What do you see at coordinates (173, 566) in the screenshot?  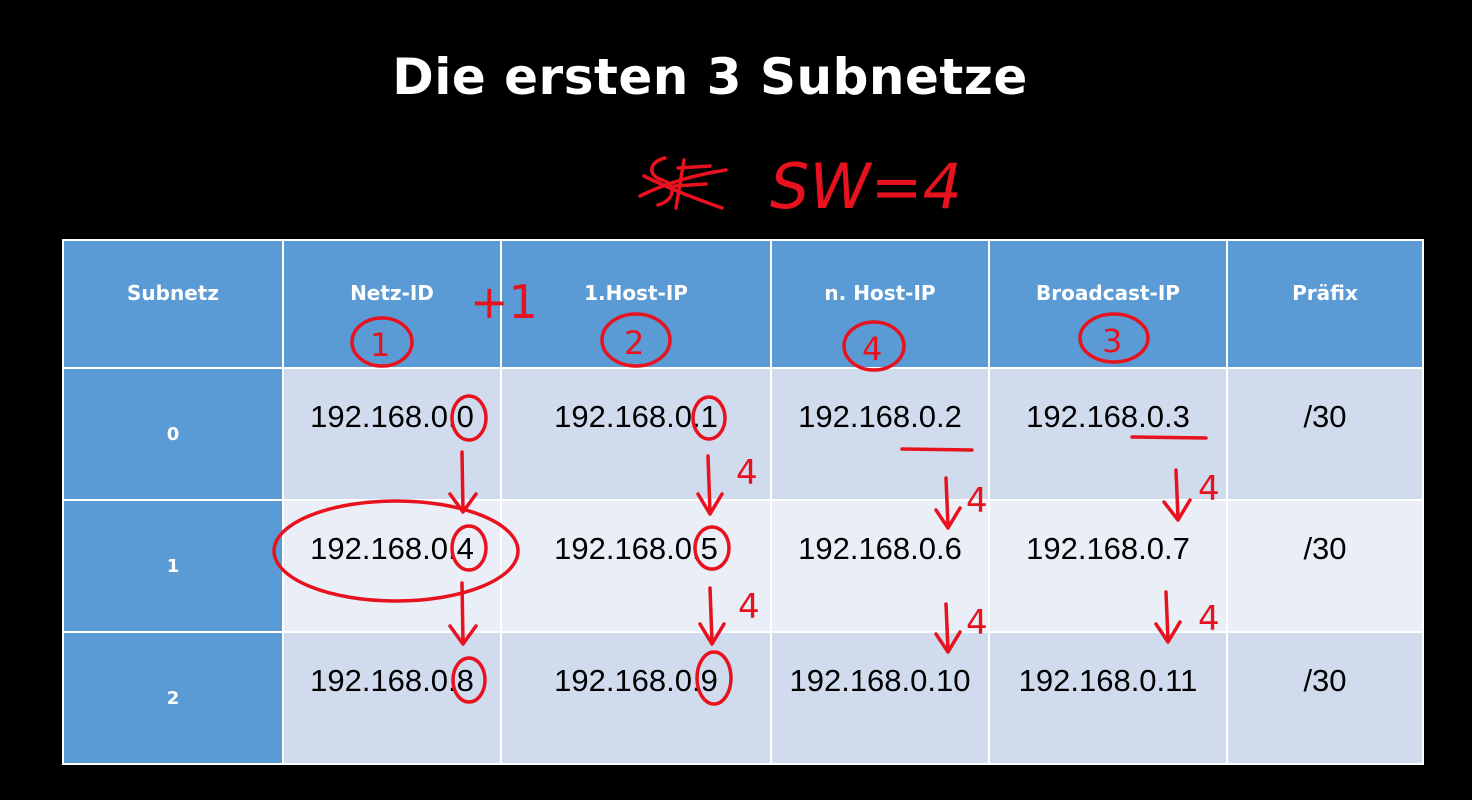 I see `subnet-number: 1` at bounding box center [173, 566].